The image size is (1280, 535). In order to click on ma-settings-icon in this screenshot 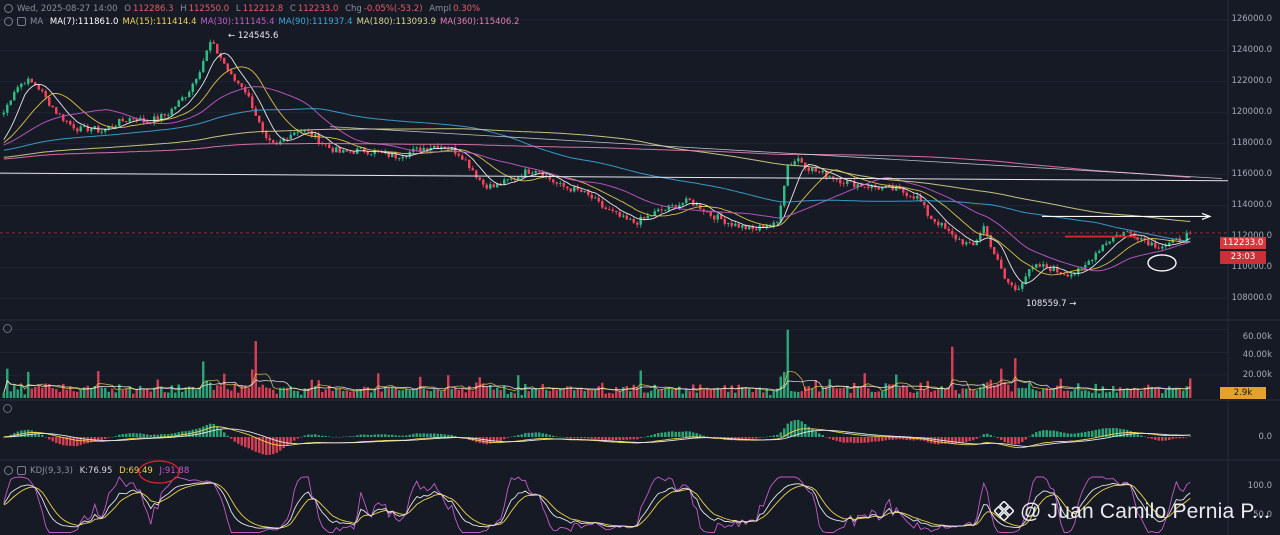, I will do `click(21, 21)`.